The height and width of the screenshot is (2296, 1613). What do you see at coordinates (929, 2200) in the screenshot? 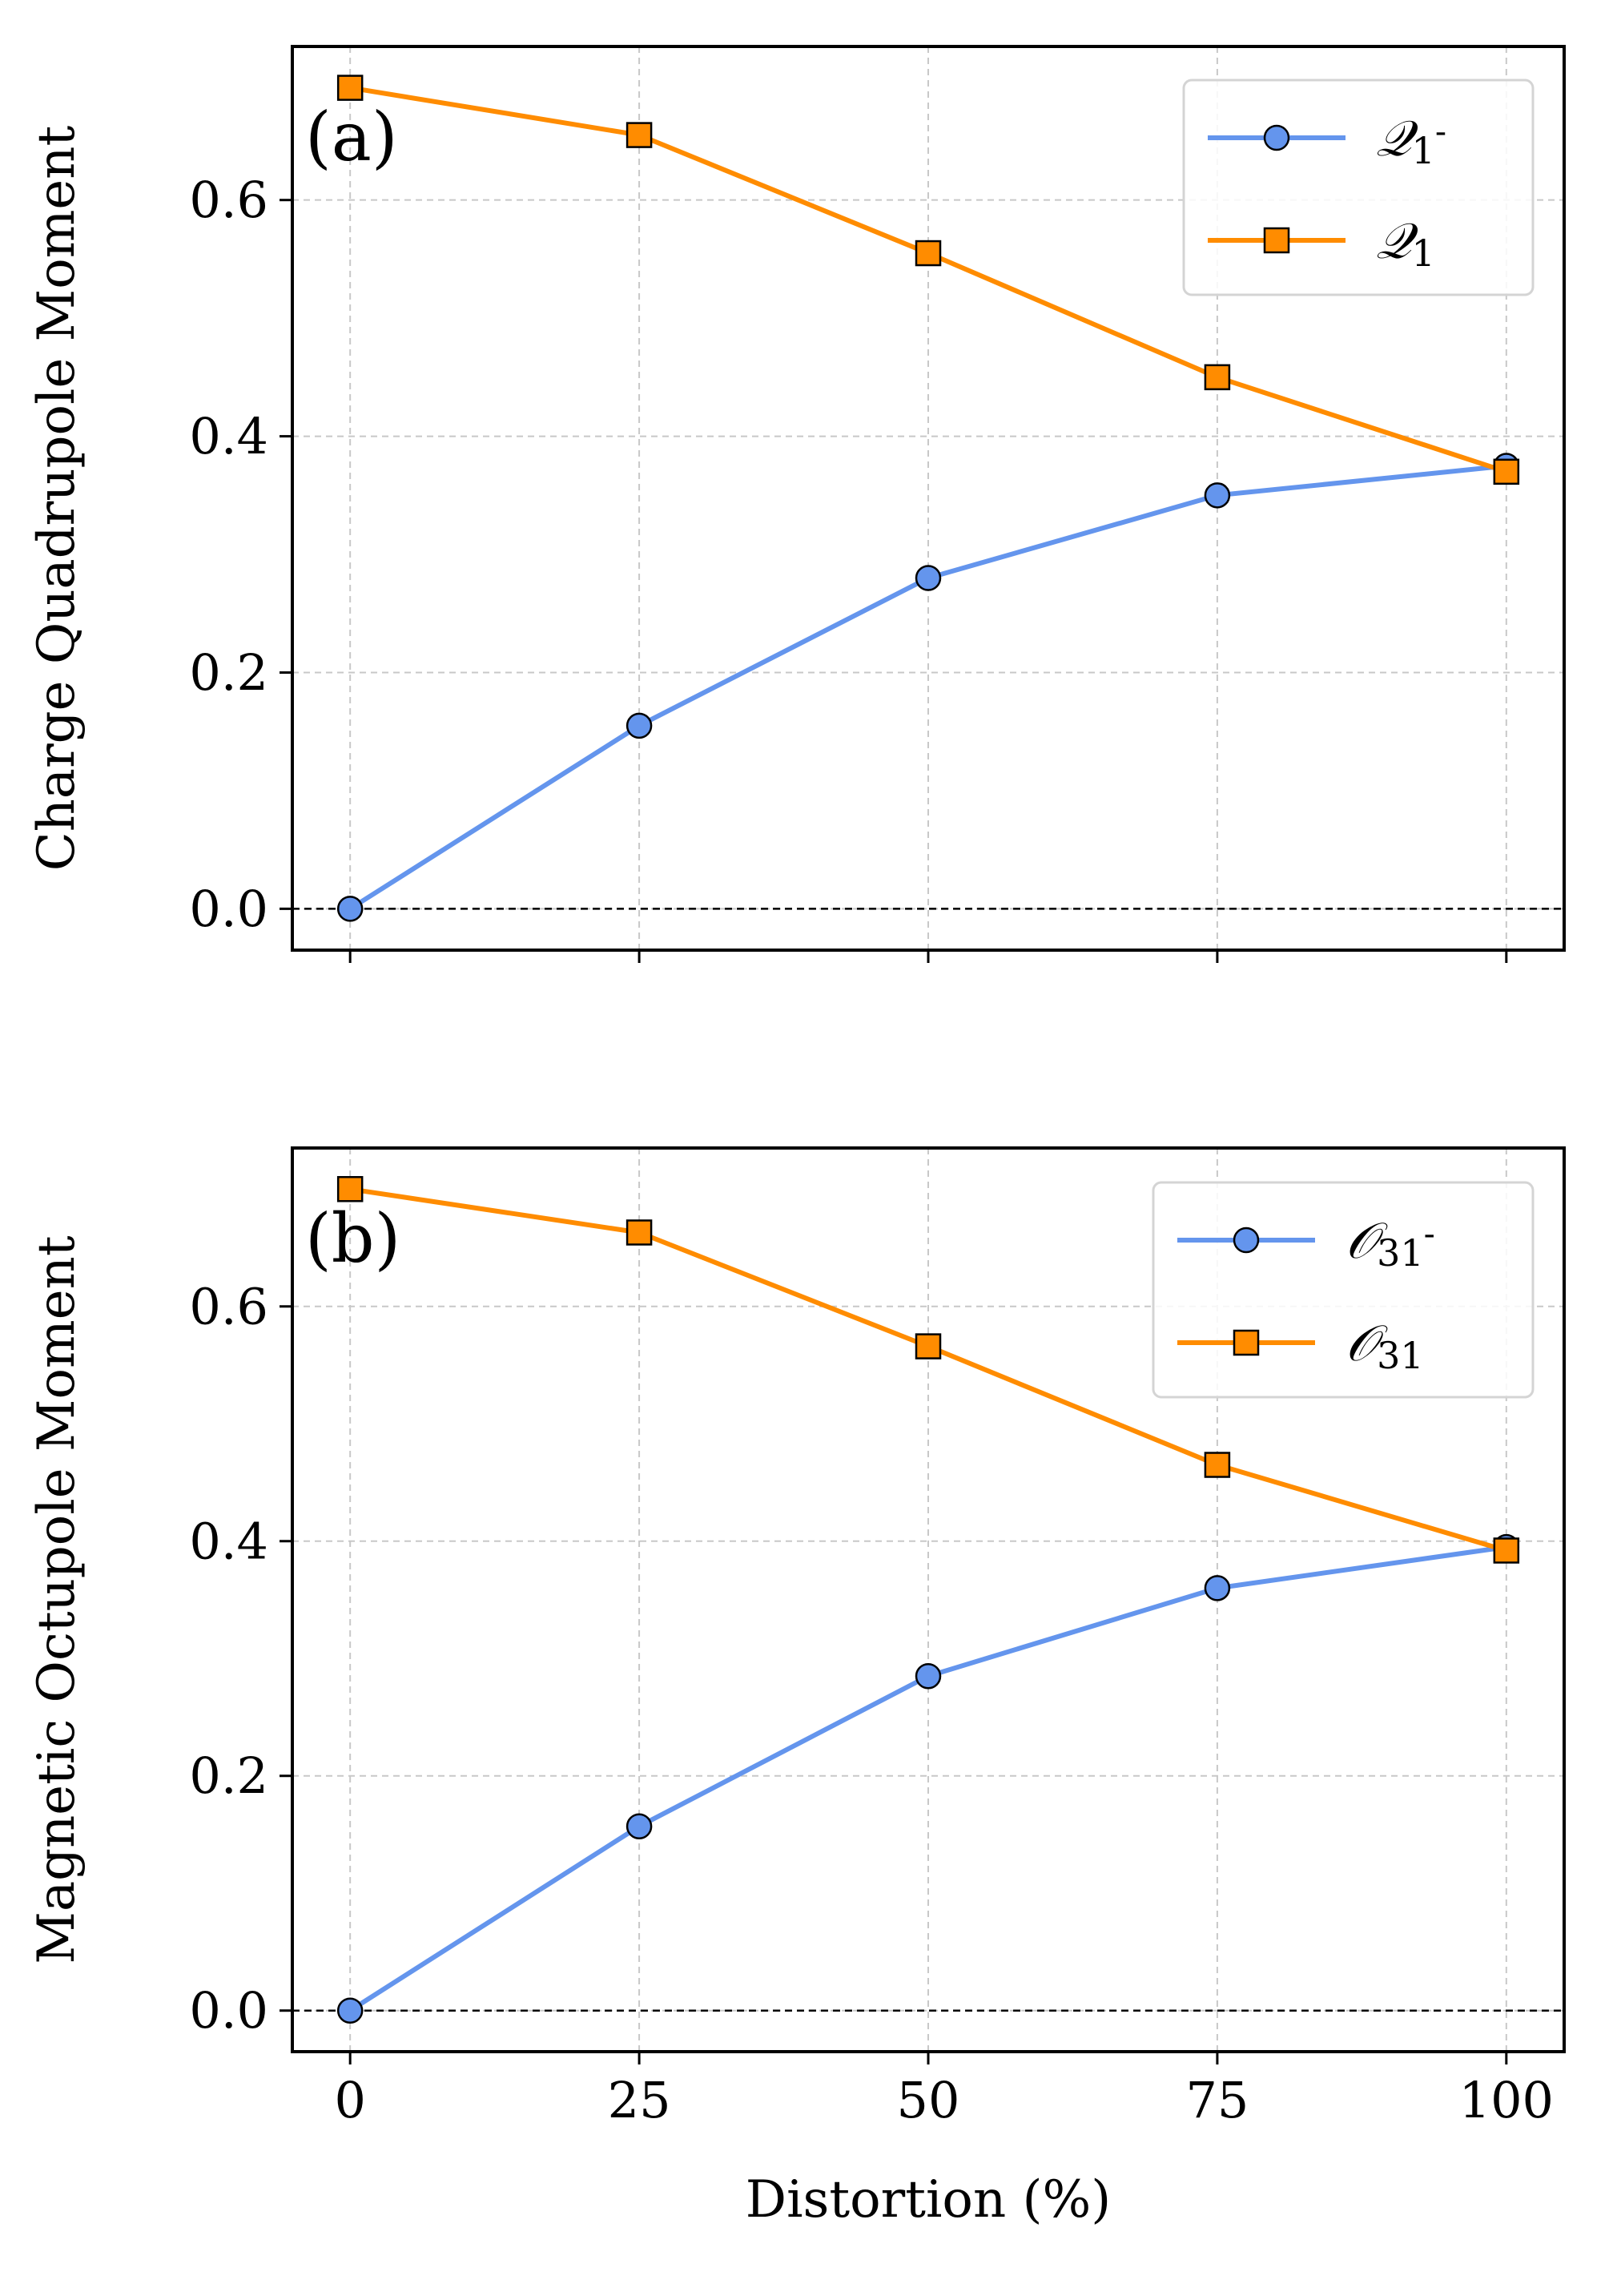
I see `x-axis-title: Distortion (%)` at bounding box center [929, 2200].